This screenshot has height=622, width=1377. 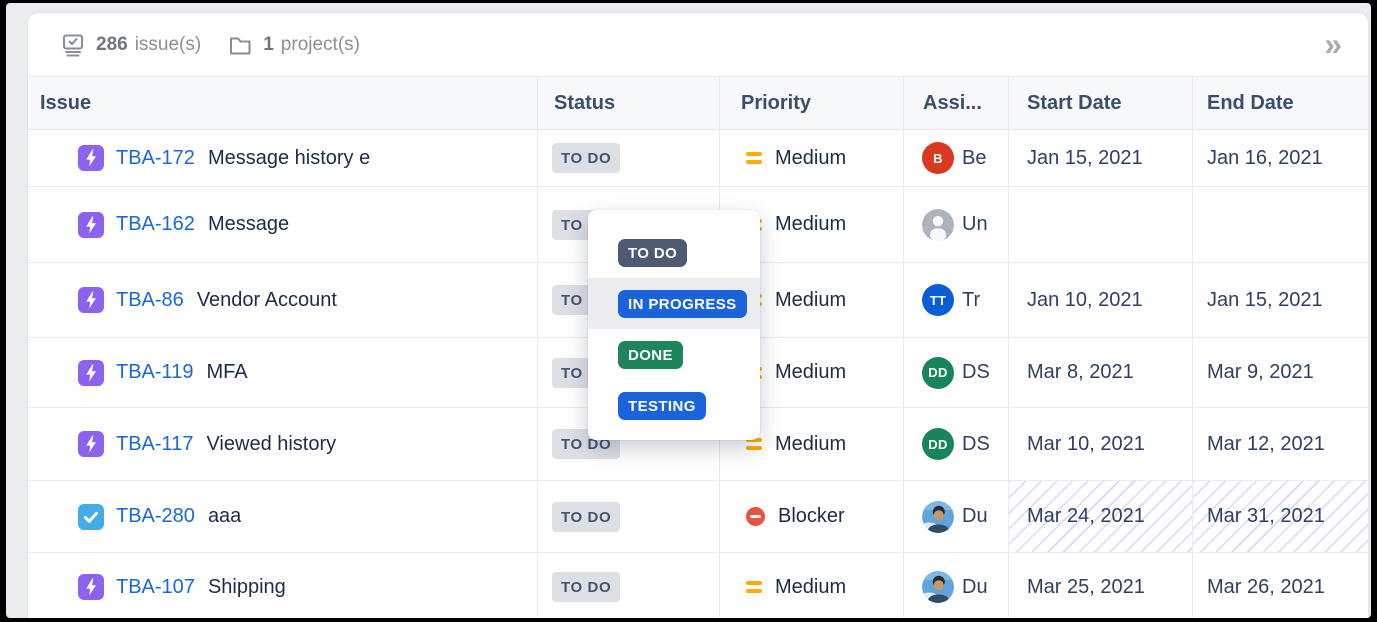 I want to click on issue-summary: Vendor Account, so click(x=266, y=299).